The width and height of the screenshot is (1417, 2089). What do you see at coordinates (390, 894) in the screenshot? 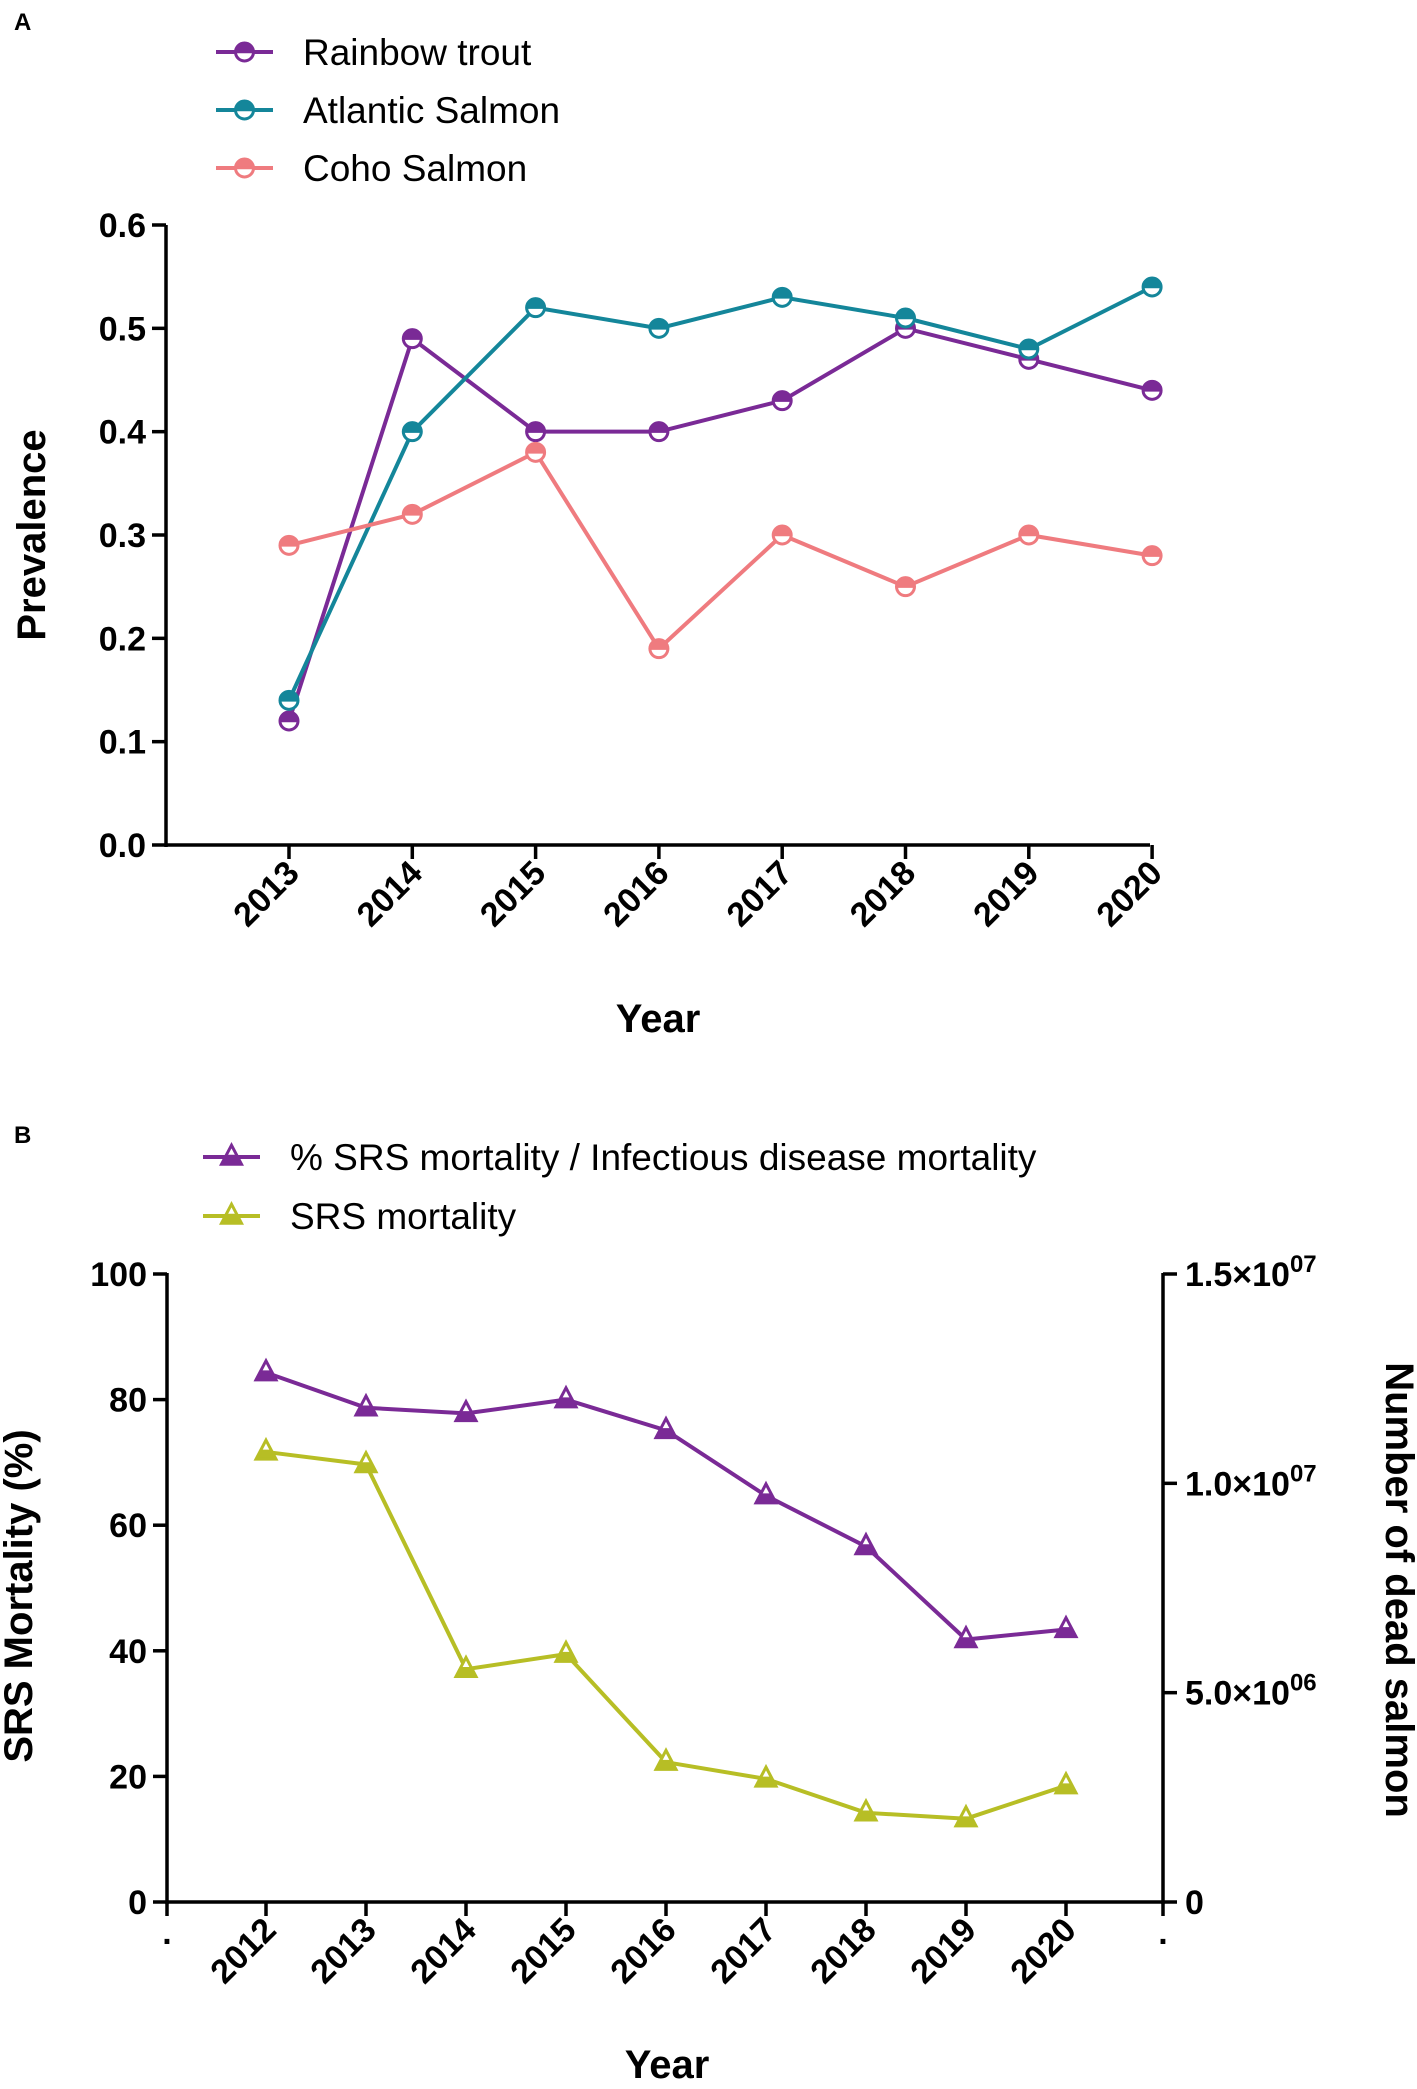
I see `x-tick-label: 2014` at bounding box center [390, 894].